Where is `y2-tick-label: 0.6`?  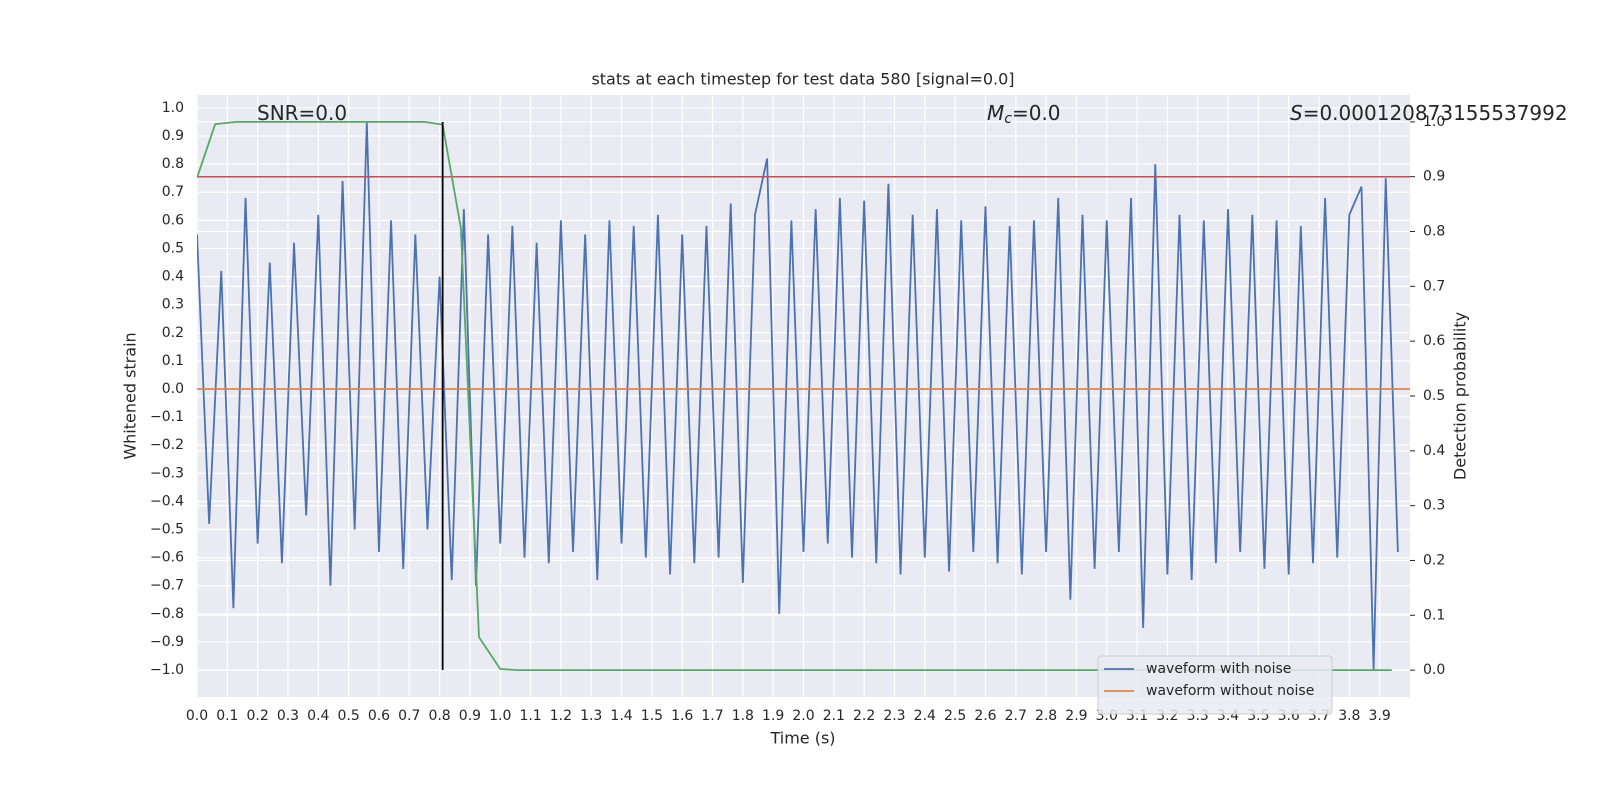 y2-tick-label: 0.6 is located at coordinates (1434, 341).